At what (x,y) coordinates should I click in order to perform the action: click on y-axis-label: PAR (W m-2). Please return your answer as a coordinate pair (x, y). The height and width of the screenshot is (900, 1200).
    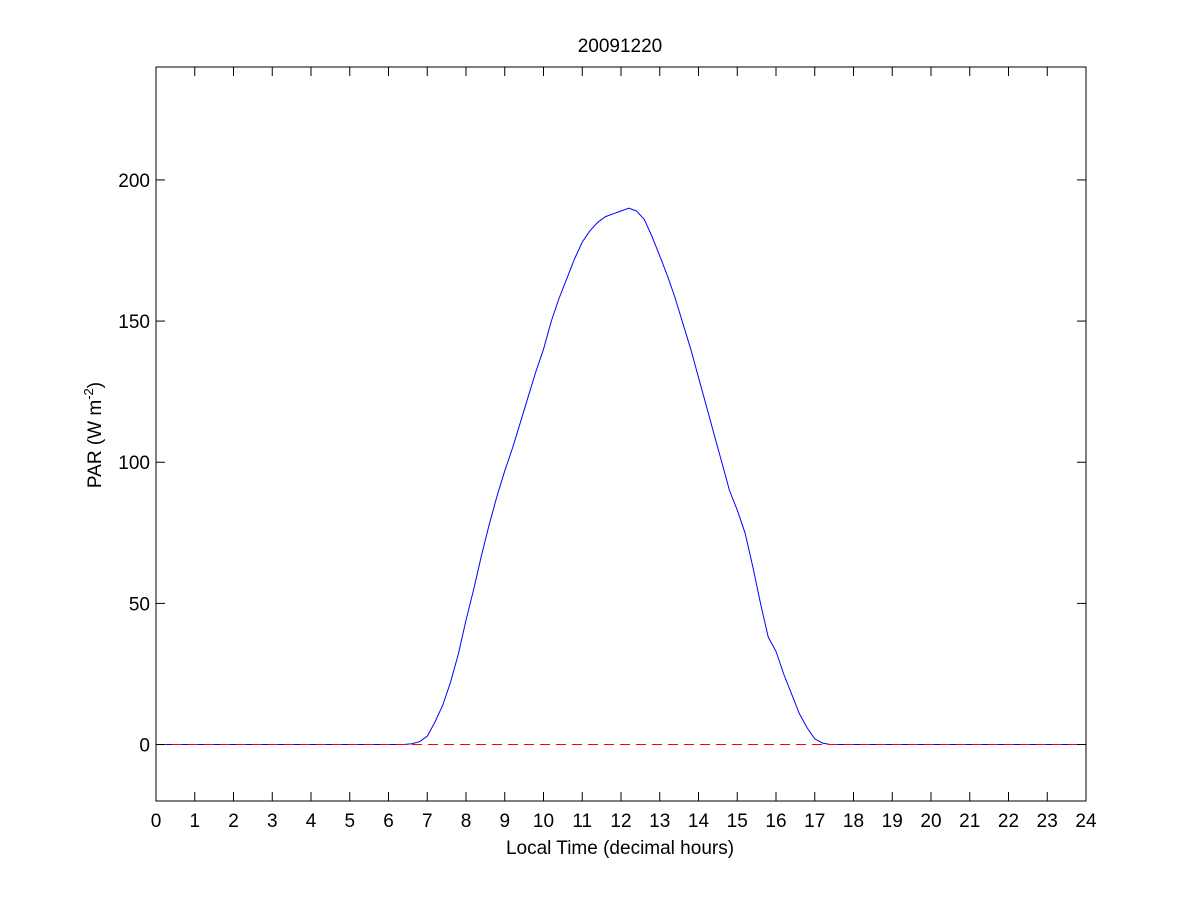
    Looking at the image, I should click on (93, 435).